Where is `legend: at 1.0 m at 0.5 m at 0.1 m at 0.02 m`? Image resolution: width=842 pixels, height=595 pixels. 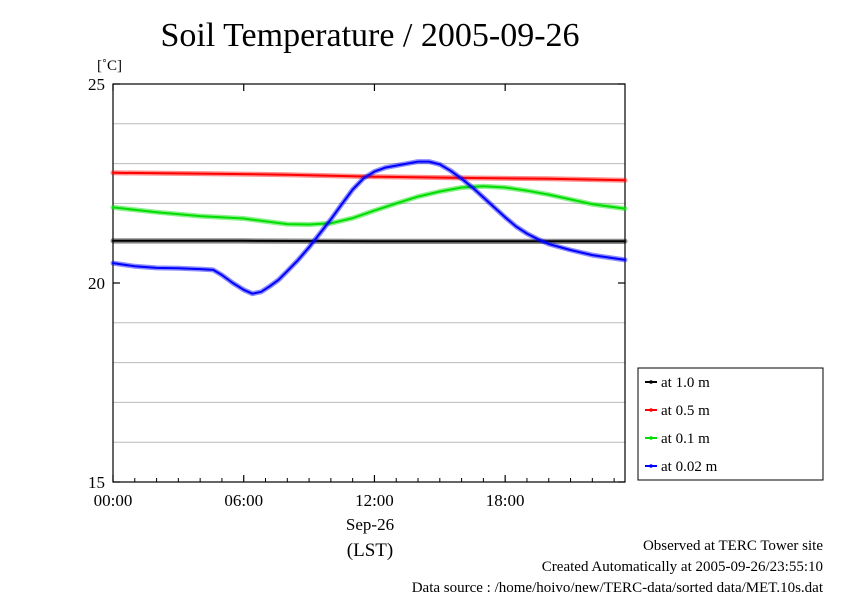
legend: at 1.0 m at 0.5 m at 0.1 m at 0.02 m is located at coordinates (730, 424).